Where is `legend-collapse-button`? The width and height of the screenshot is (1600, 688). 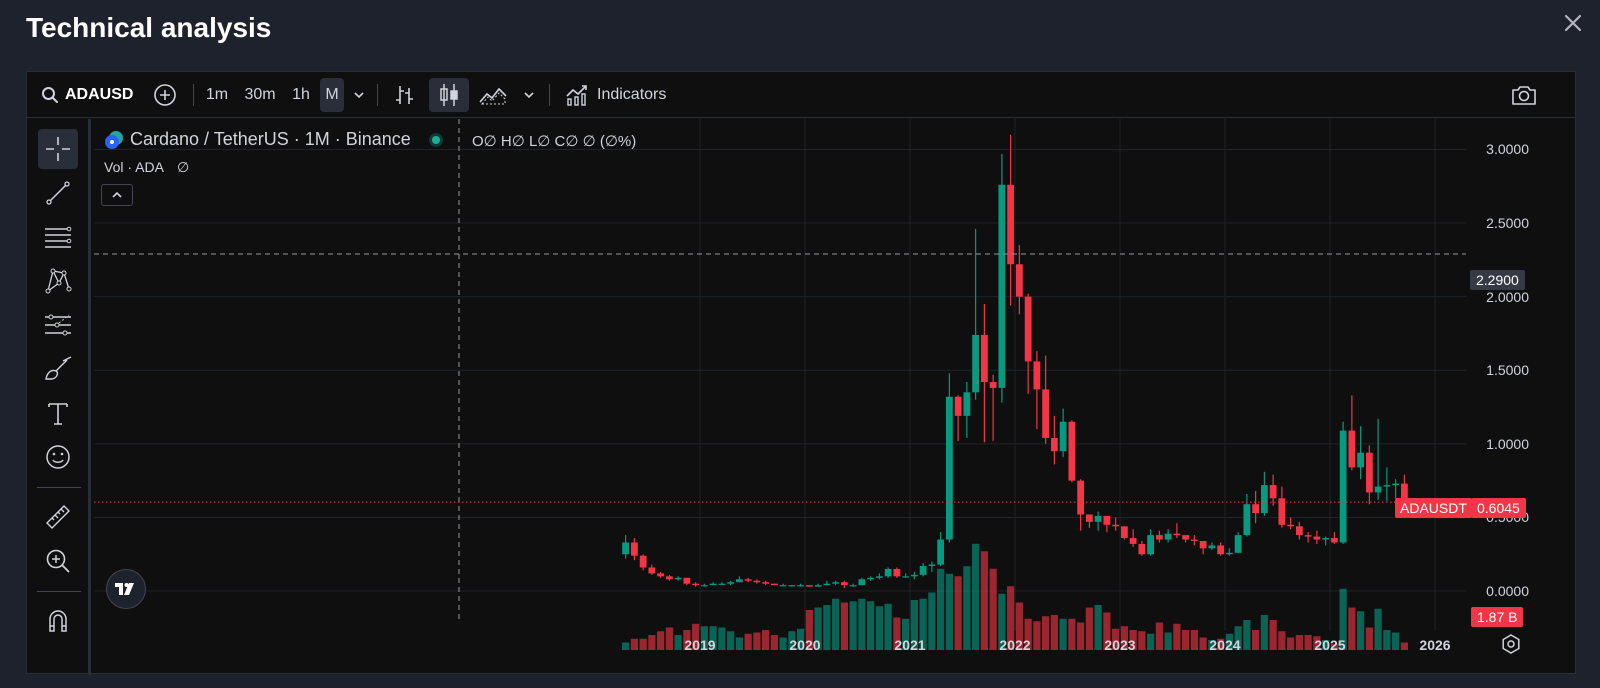
legend-collapse-button is located at coordinates (117, 195).